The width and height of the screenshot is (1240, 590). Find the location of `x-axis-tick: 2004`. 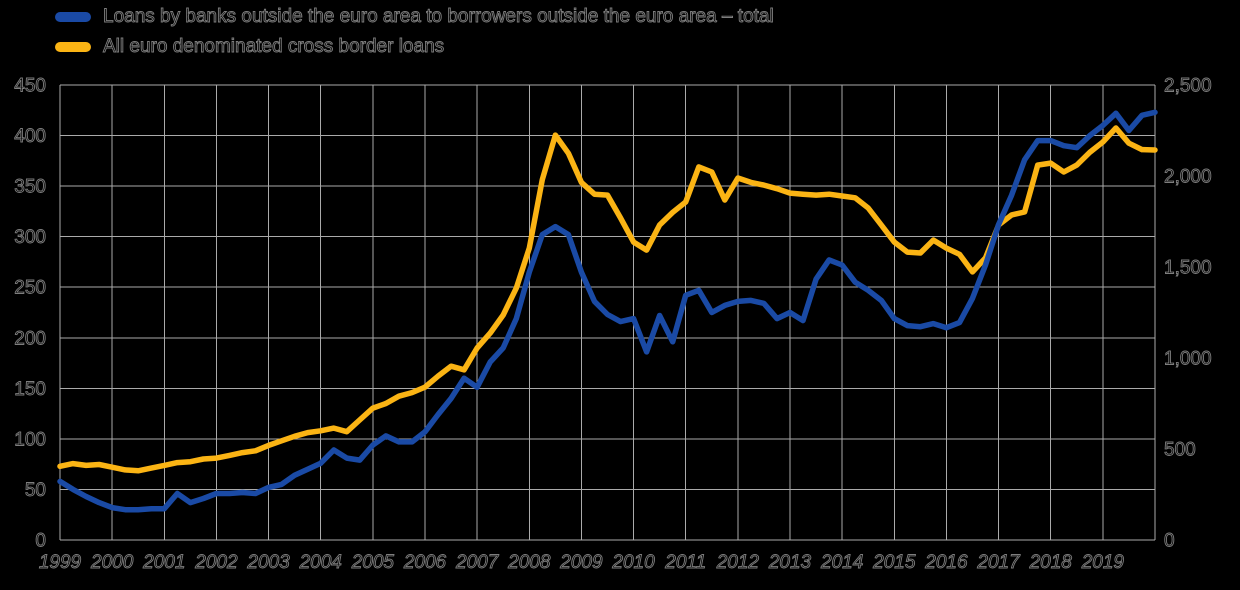

x-axis-tick: 2004 is located at coordinates (320, 562).